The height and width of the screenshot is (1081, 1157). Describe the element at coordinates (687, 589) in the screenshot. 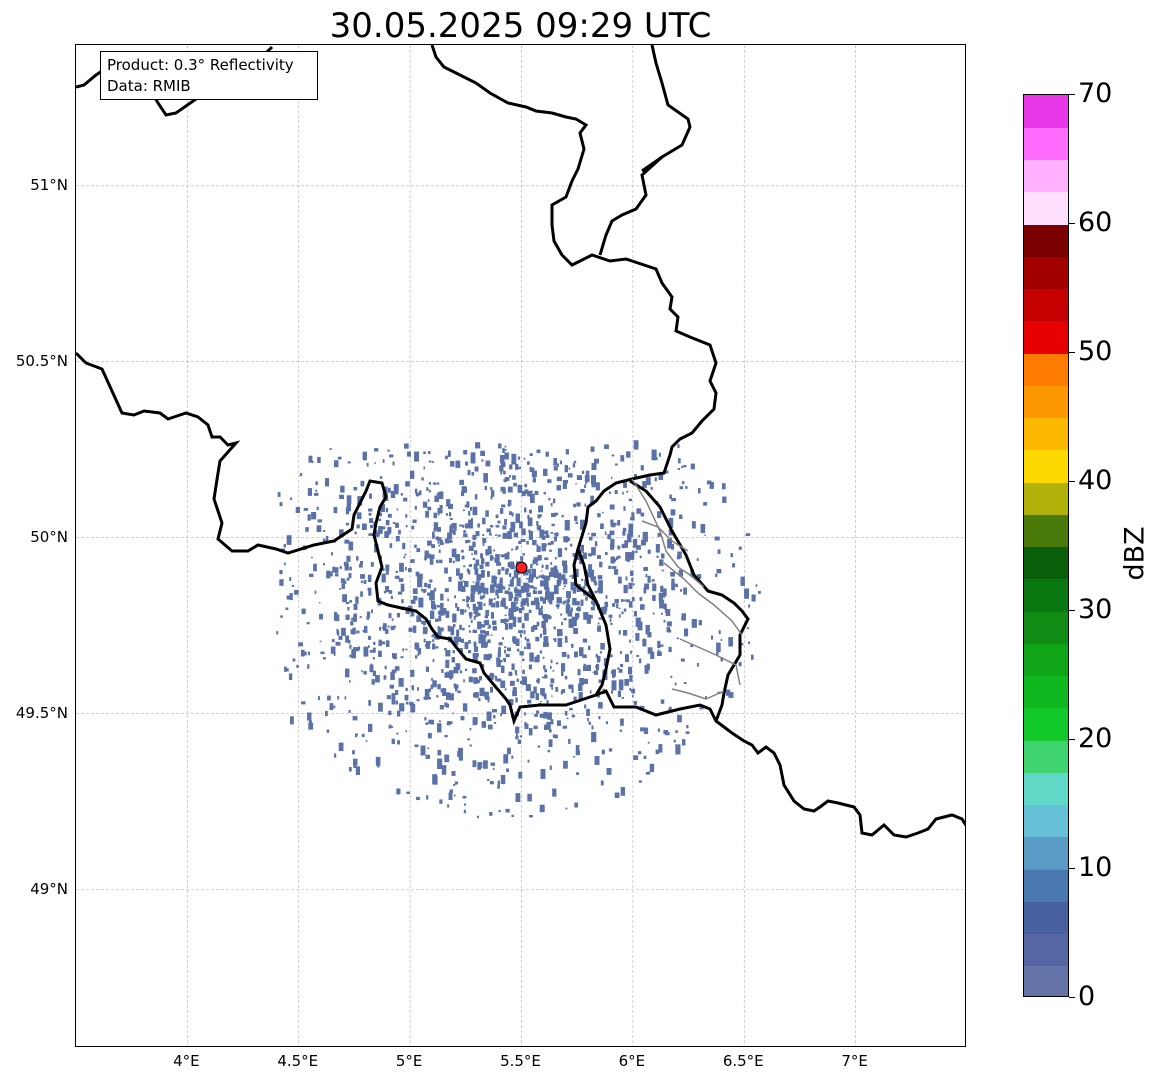

I see `region-borders` at that location.